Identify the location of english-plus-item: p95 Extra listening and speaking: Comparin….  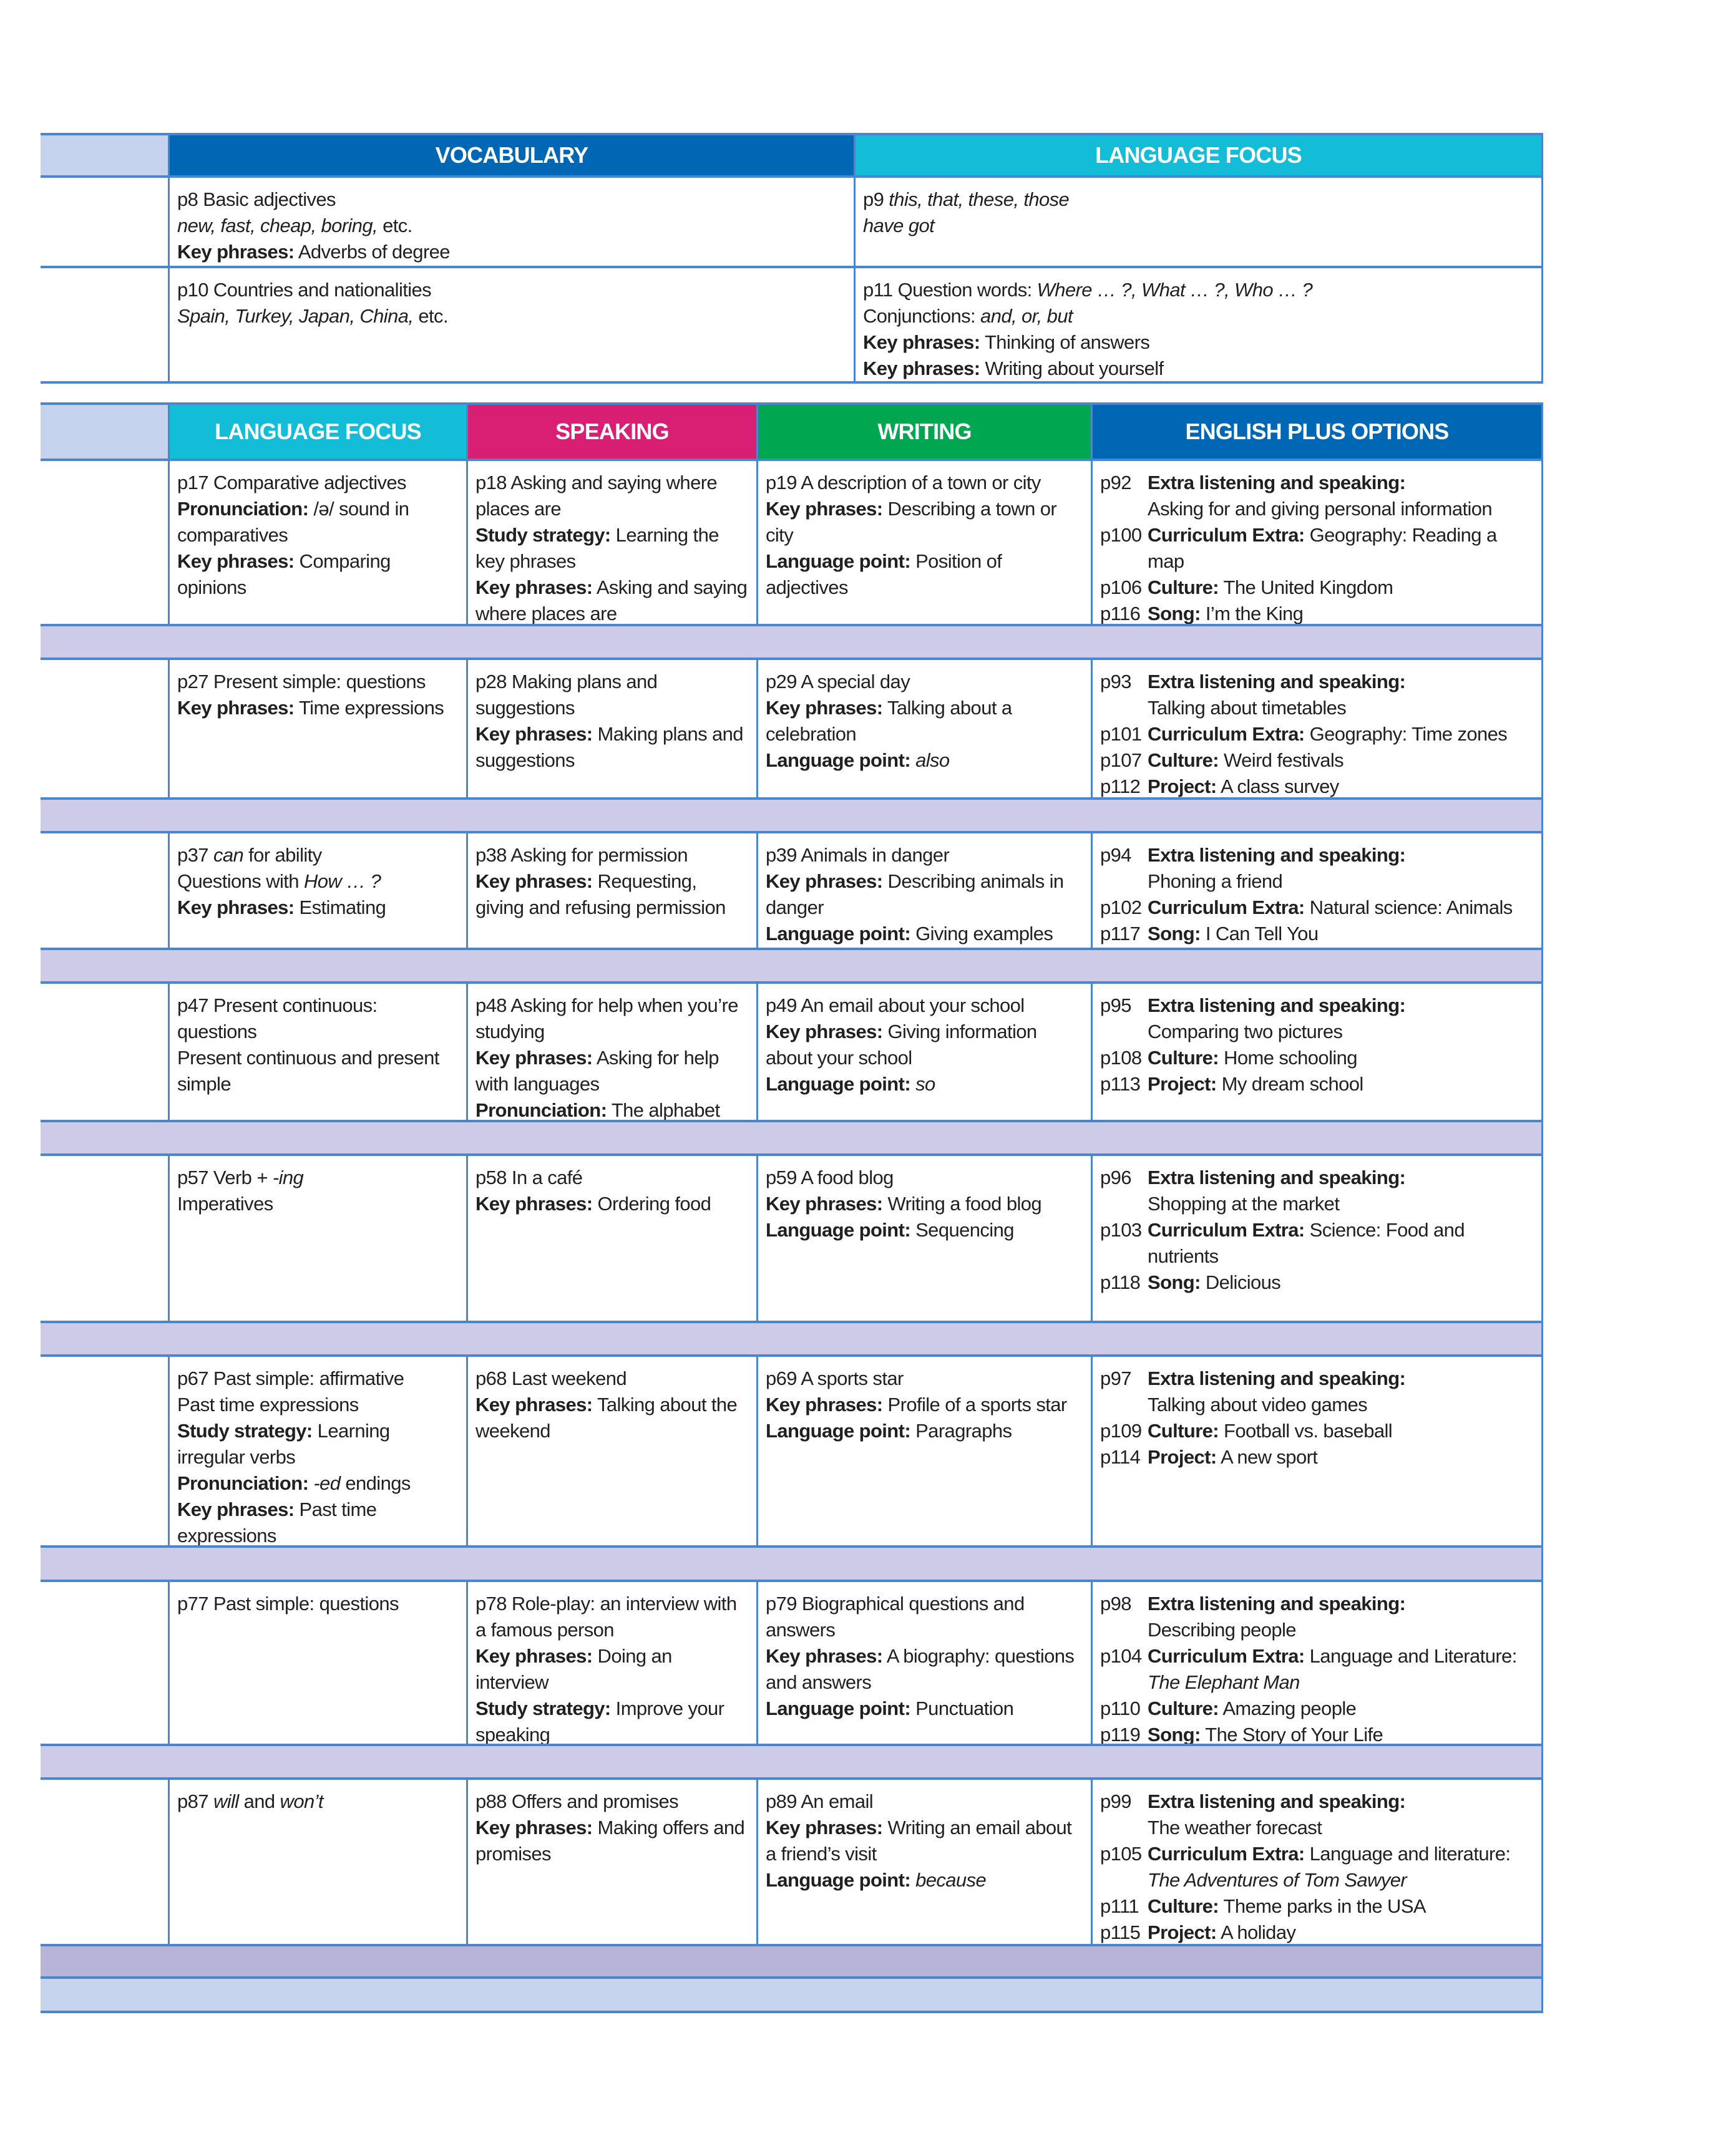
(1317, 1019).